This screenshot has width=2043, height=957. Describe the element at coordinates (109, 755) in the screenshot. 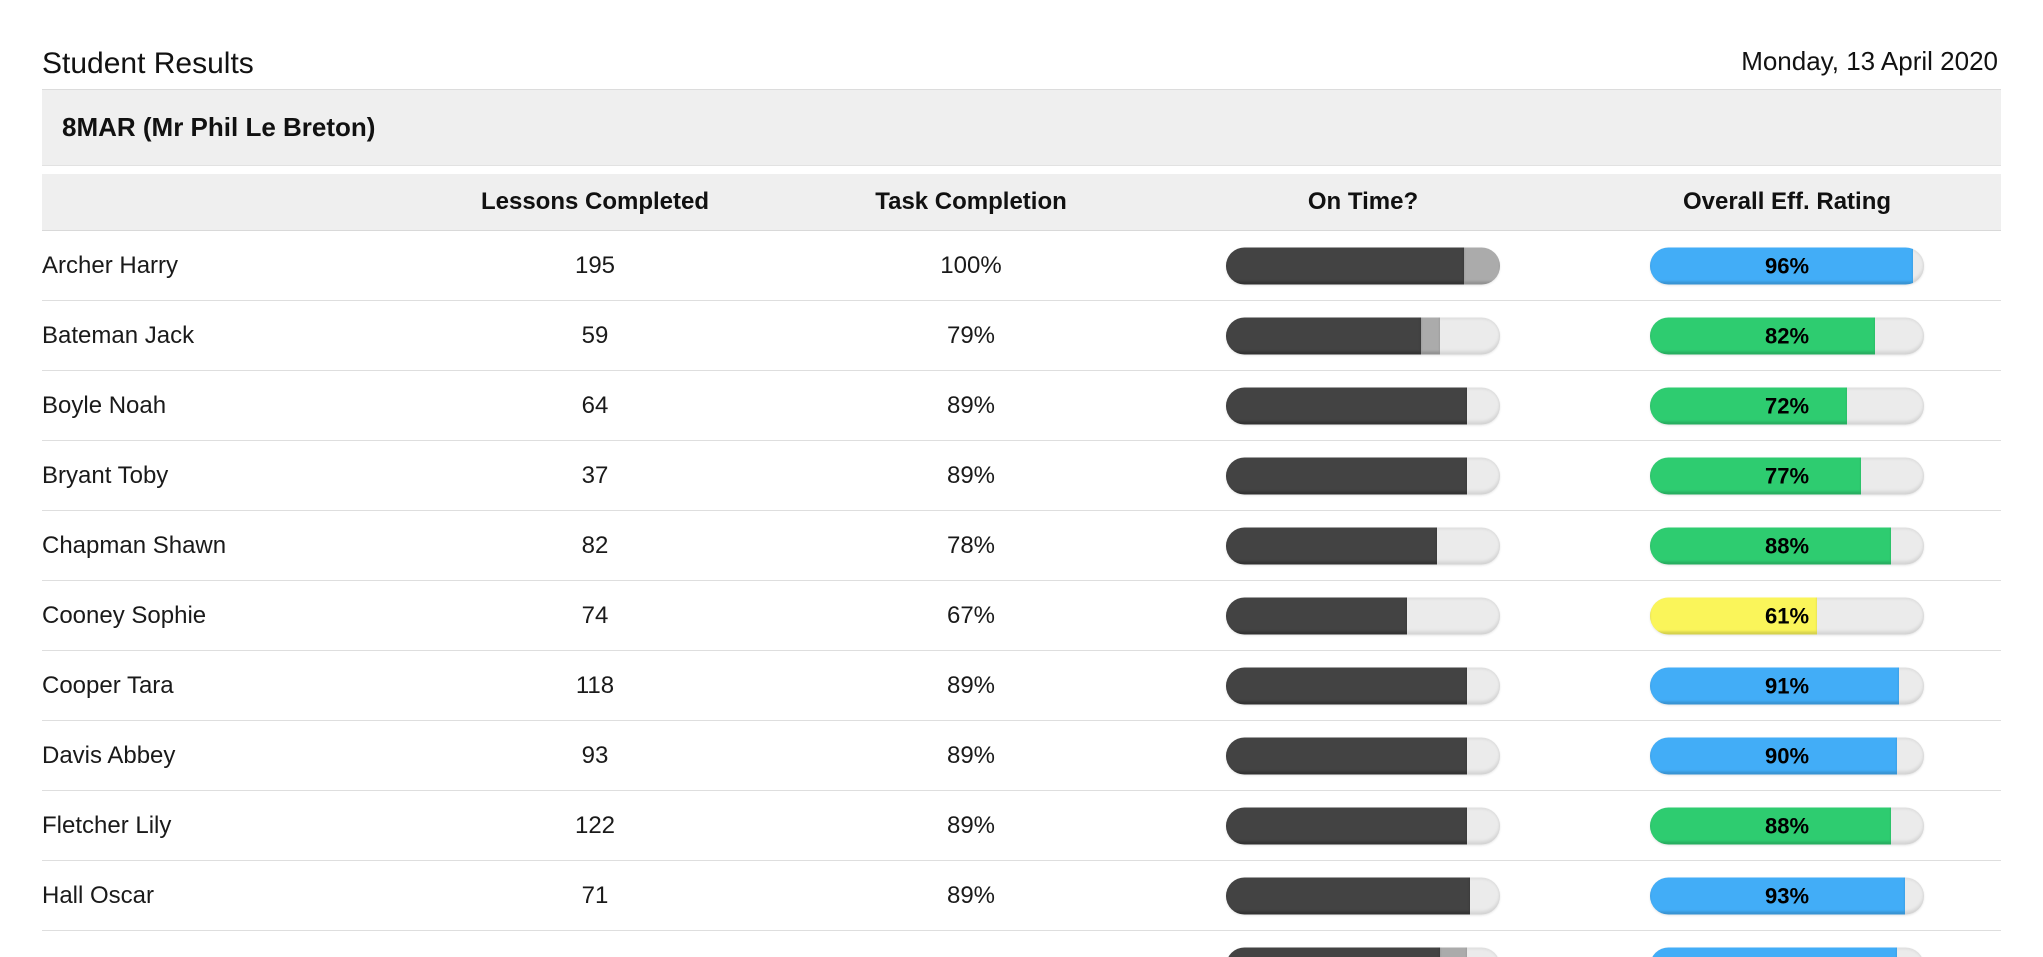

I see `student-name: Davis Abbey` at that location.